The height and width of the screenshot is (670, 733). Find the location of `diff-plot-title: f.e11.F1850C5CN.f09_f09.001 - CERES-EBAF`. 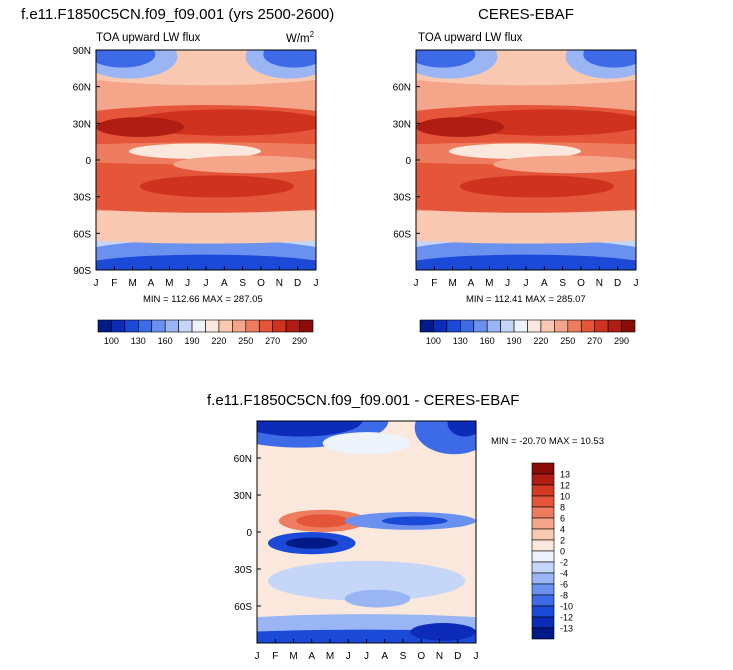

diff-plot-title: f.e11.F1850C5CN.f09_f09.001 - CERES-EBAF is located at coordinates (363, 400).